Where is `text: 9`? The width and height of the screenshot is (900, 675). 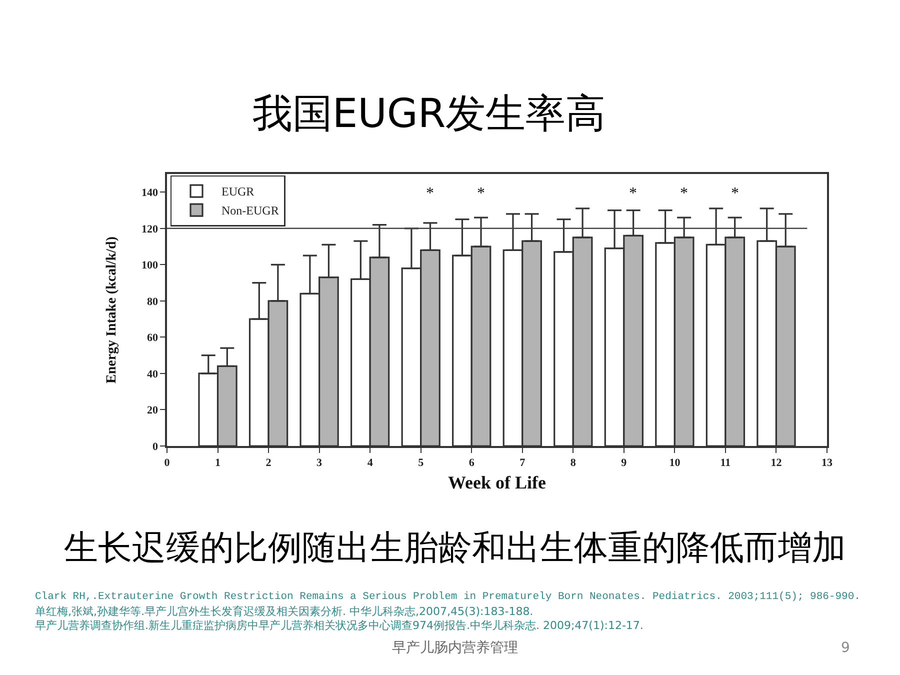
text: 9 is located at coordinates (845, 648).